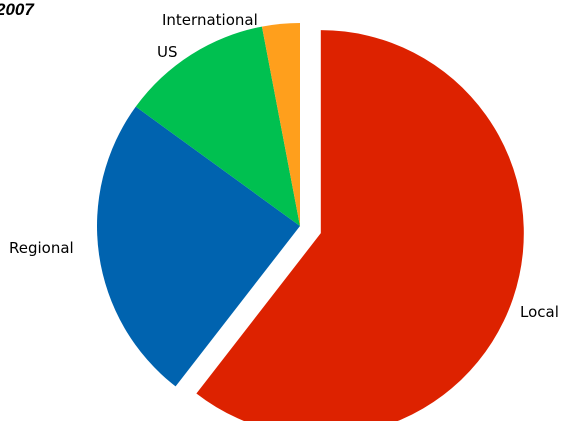 The width and height of the screenshot is (565, 421). Describe the element at coordinates (539, 312) in the screenshot. I see `pie-label-local: Local` at that location.